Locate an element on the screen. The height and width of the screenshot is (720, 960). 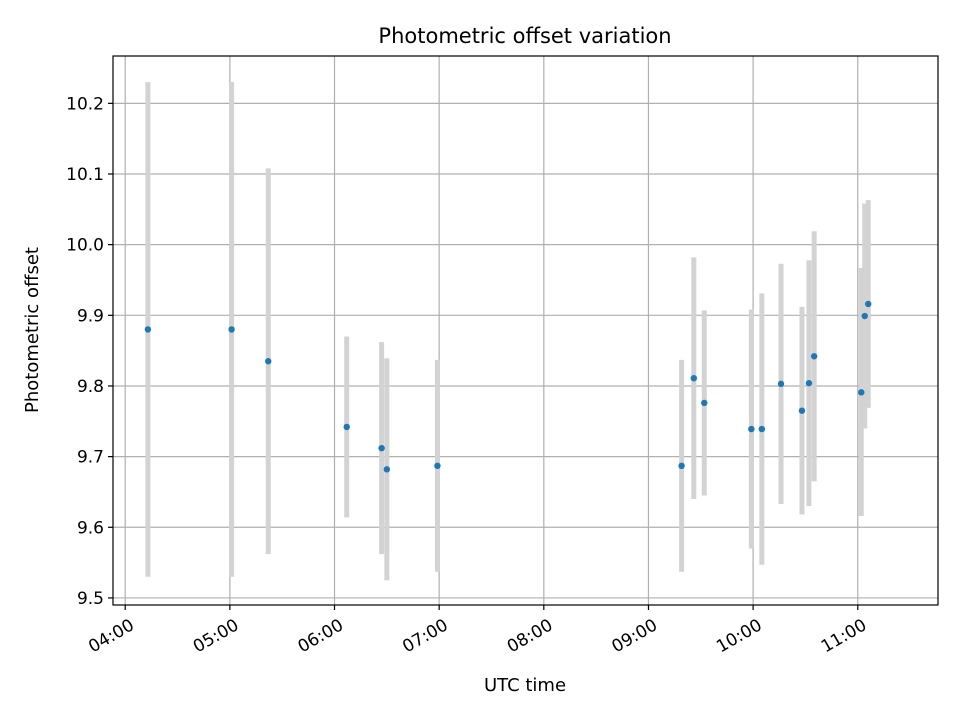
y-tick-label: 9.6 is located at coordinates (90, 528).